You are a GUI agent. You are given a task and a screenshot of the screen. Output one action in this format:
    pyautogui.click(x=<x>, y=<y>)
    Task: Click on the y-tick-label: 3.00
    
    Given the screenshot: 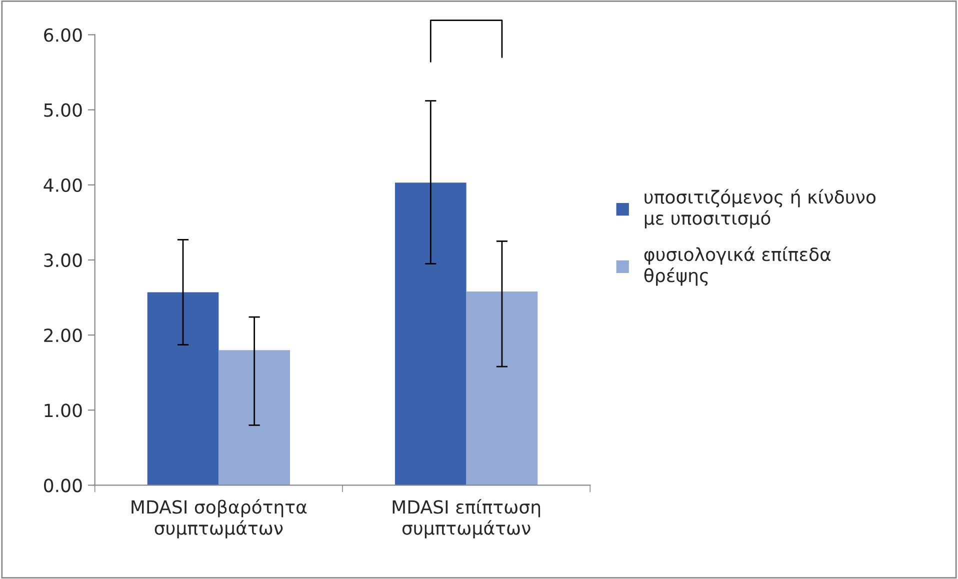 What is the action you would take?
    pyautogui.click(x=63, y=260)
    